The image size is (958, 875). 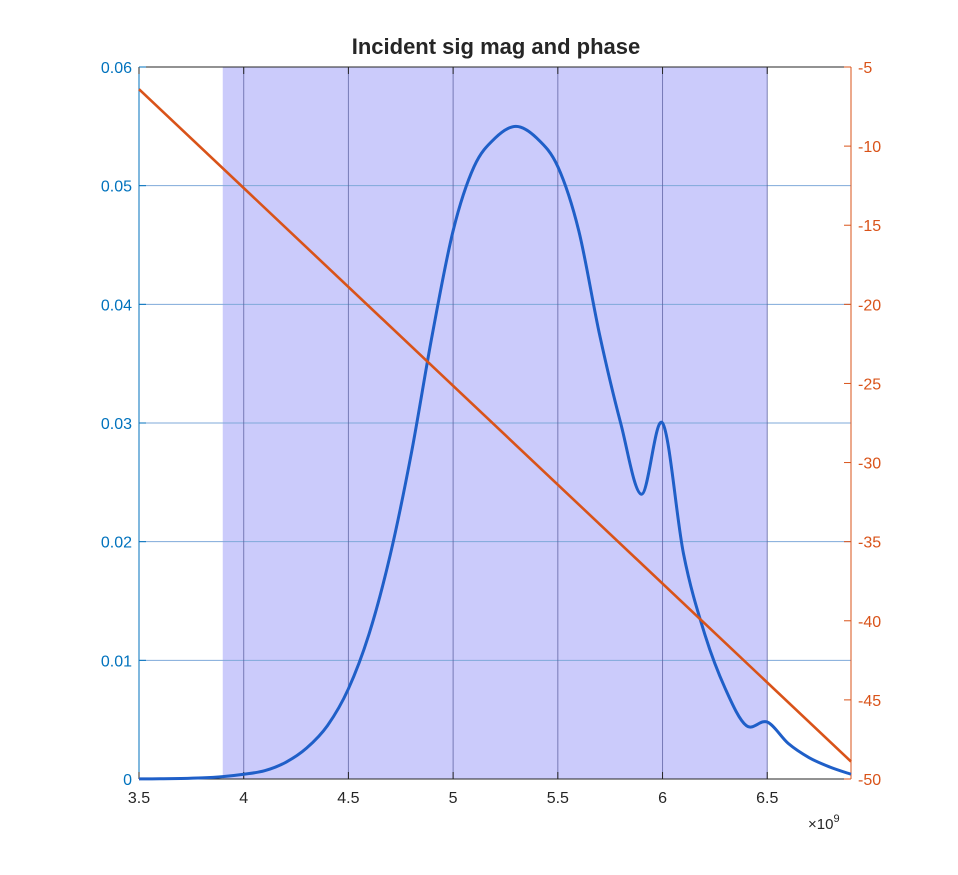 I want to click on right-y-tick-label: -50, so click(x=869, y=780).